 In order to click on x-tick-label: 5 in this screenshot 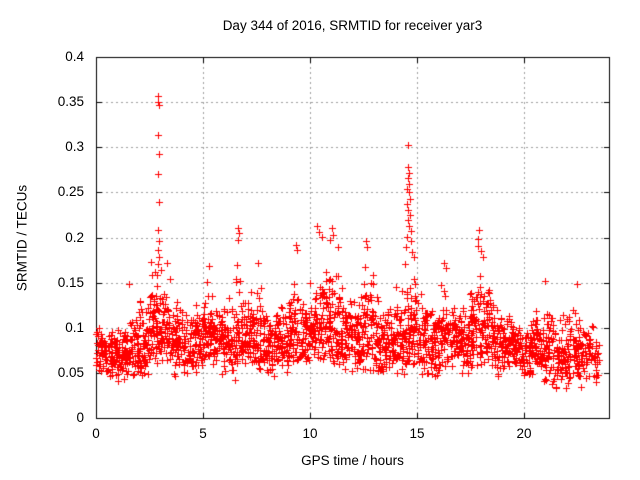, I will do `click(203, 433)`.